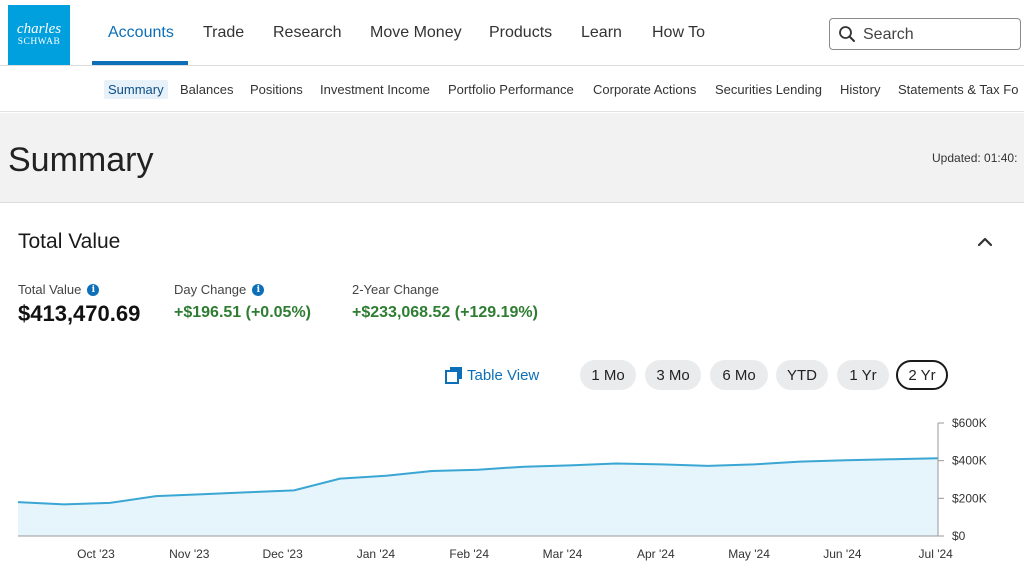 This screenshot has width=1024, height=584. What do you see at coordinates (925, 34) in the screenshot?
I see `search-input: Search` at bounding box center [925, 34].